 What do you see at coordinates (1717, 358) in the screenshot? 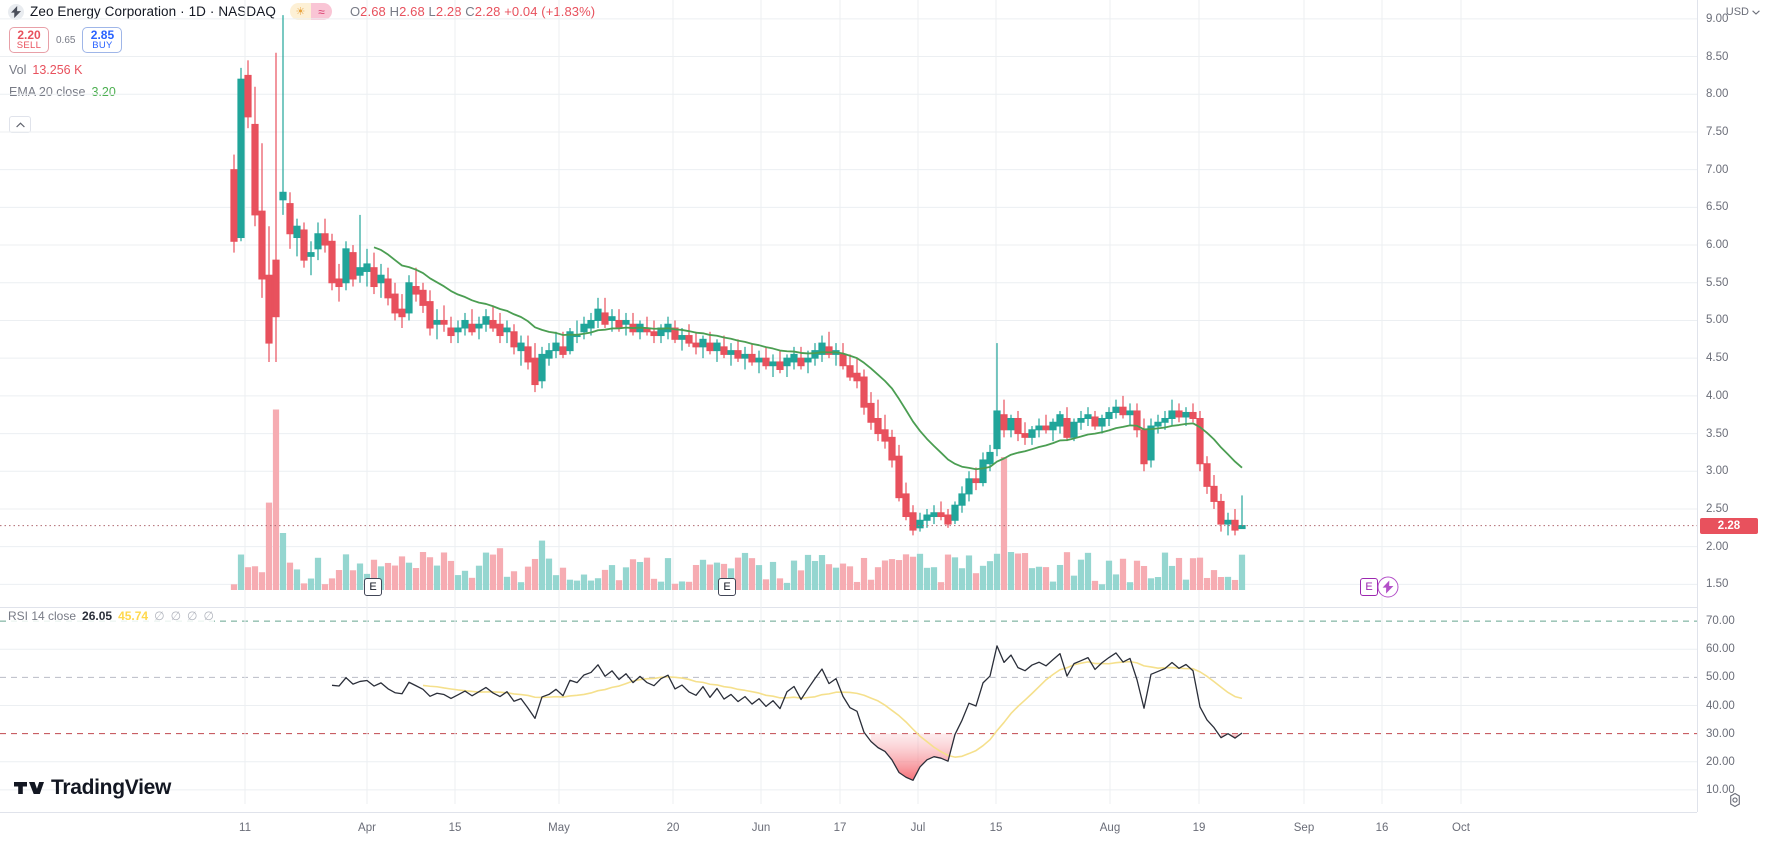
I see `price-tick-label: 4.50` at bounding box center [1717, 358].